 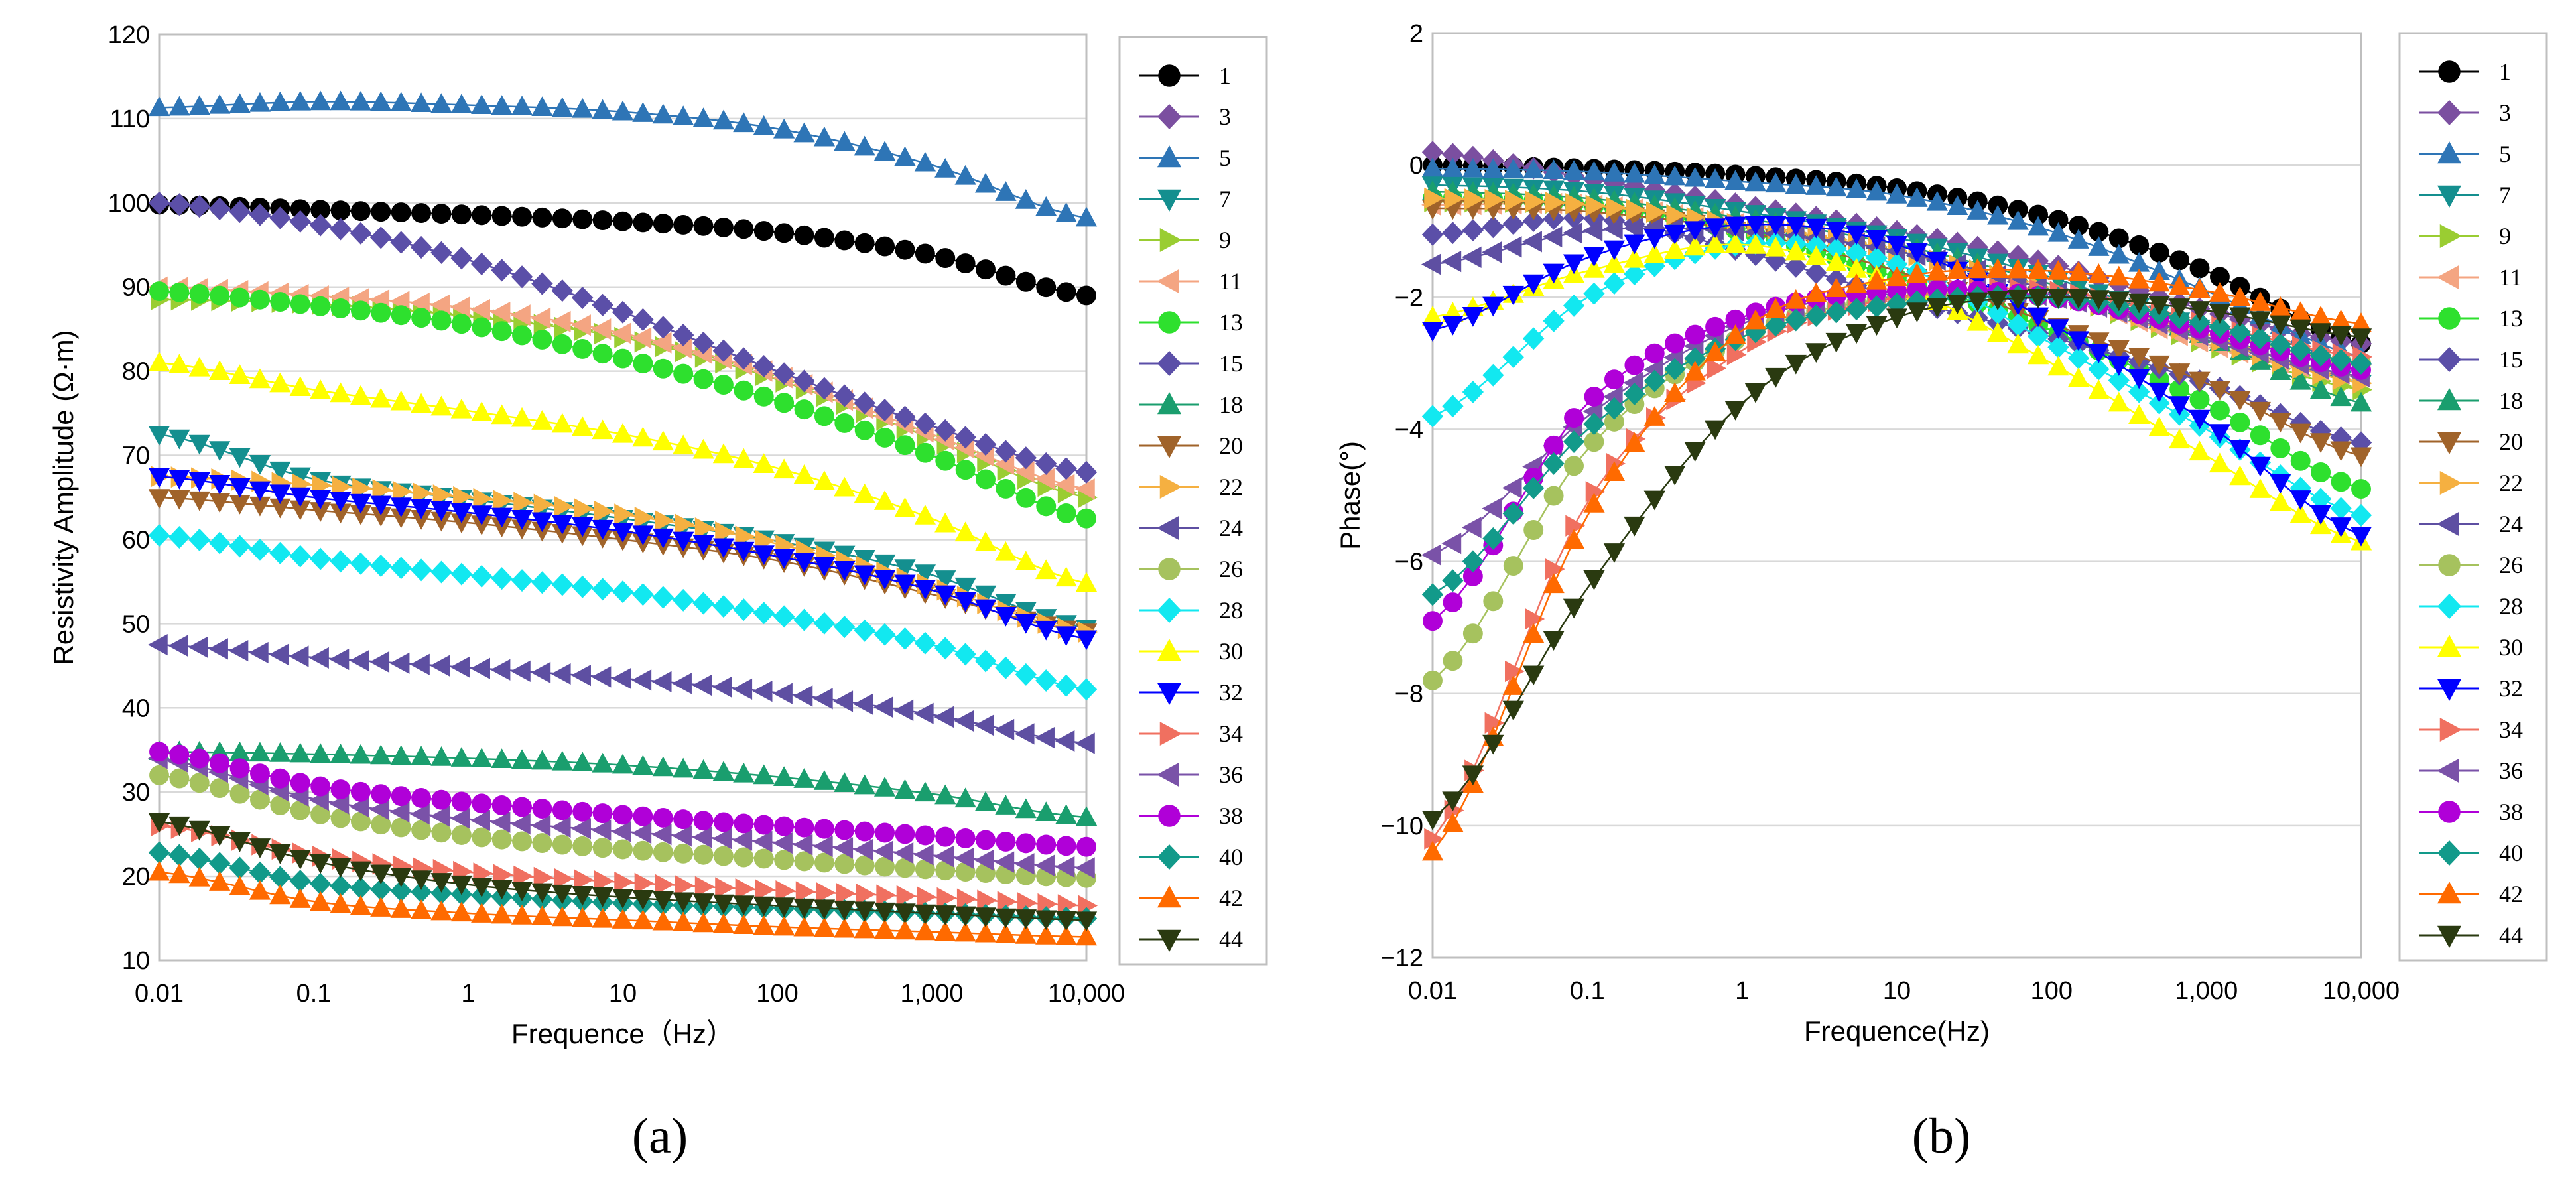 I want to click on y-tick-label: 40, so click(x=136, y=708).